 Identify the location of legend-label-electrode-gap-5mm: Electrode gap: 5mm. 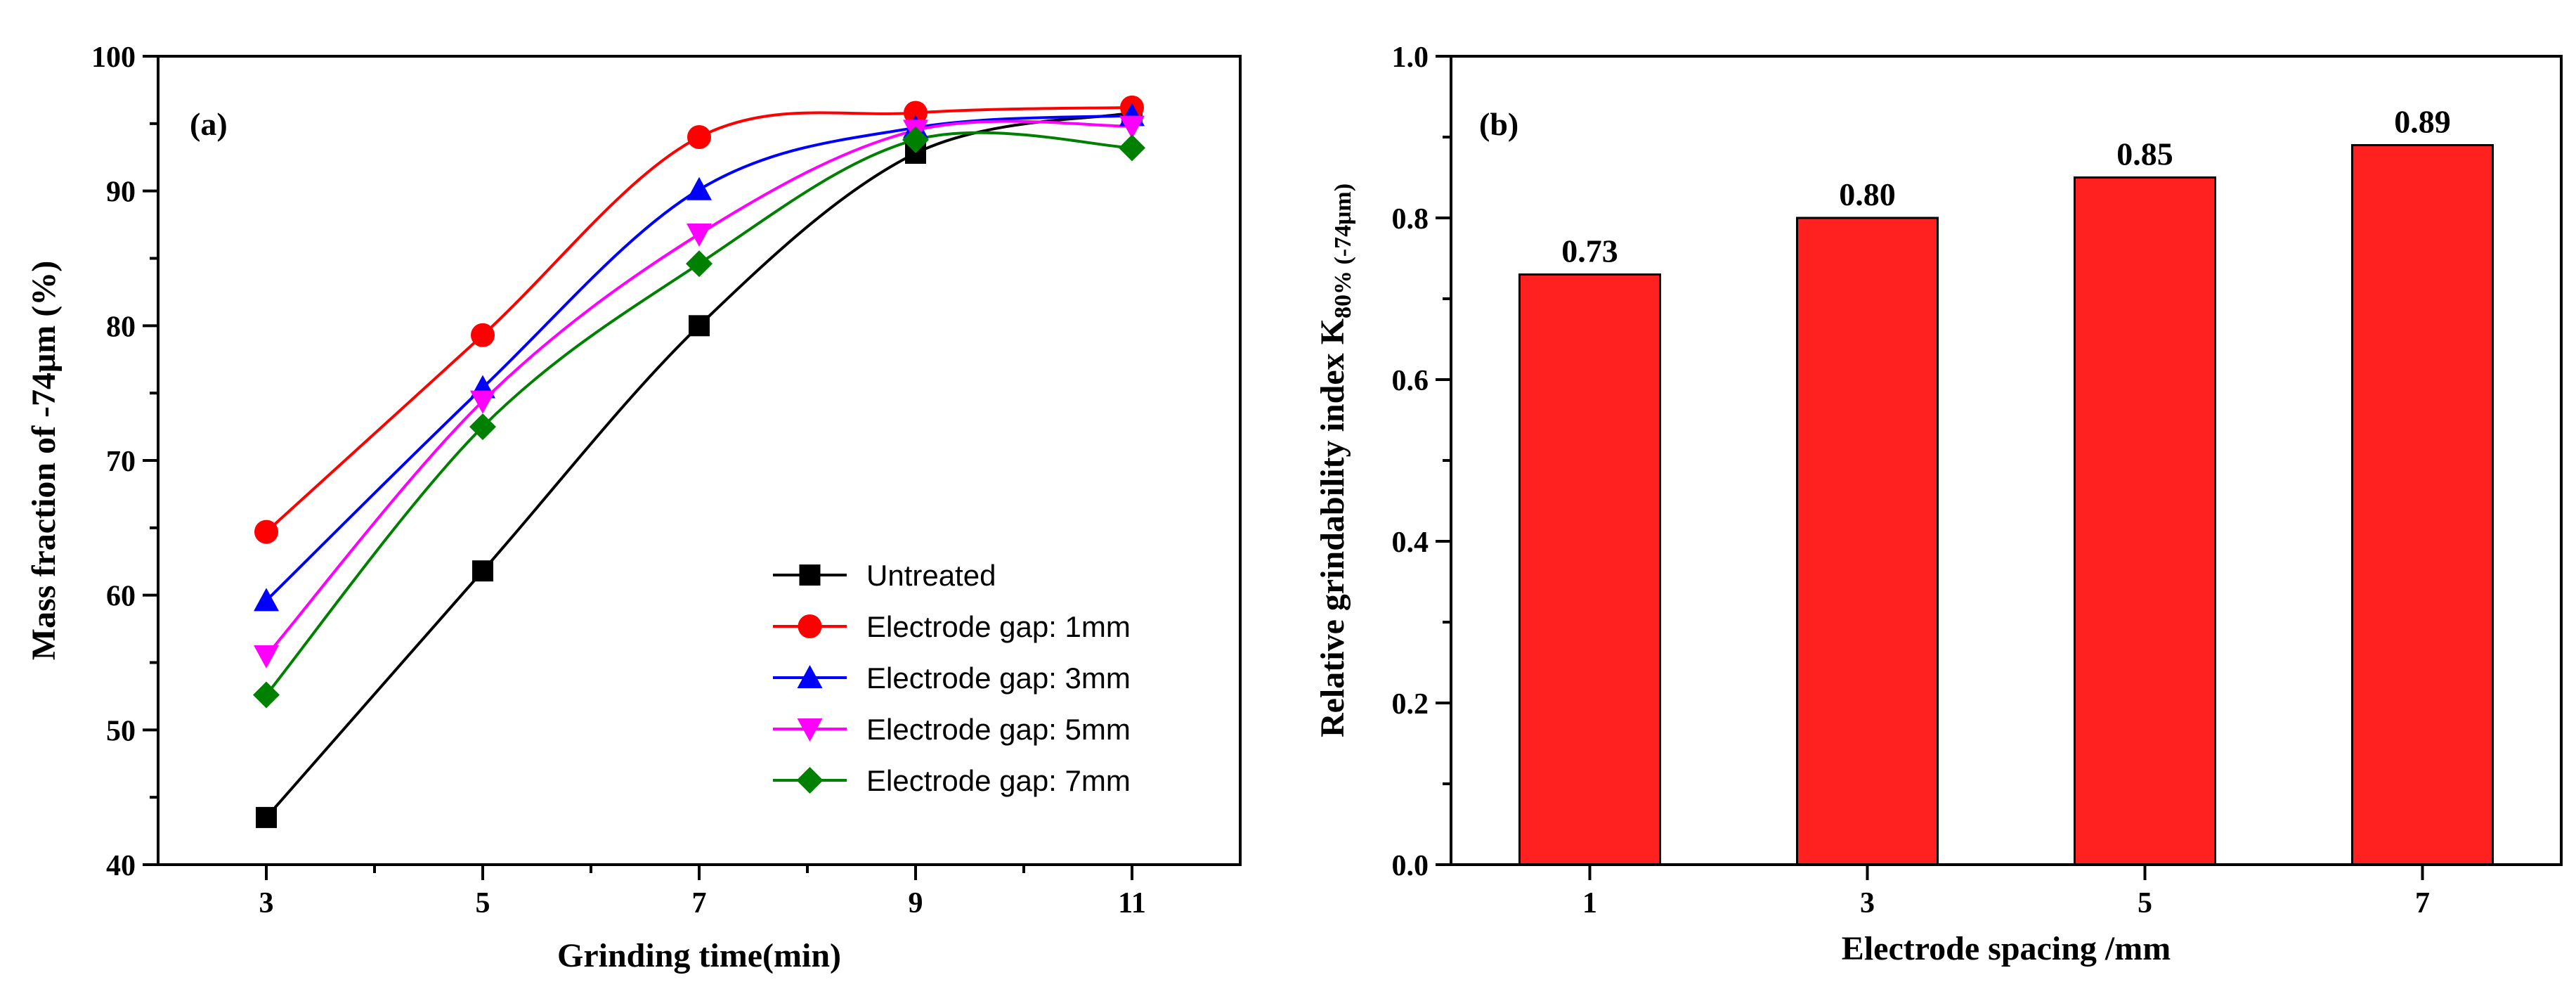
(999, 729).